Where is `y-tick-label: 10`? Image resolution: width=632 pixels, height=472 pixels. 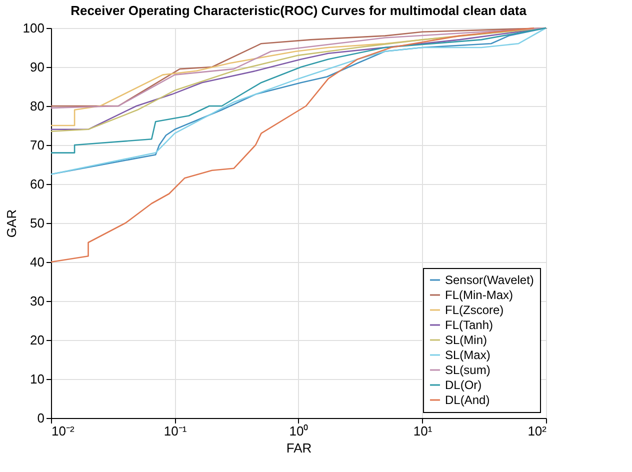
y-tick-label: 10 is located at coordinates (37, 379).